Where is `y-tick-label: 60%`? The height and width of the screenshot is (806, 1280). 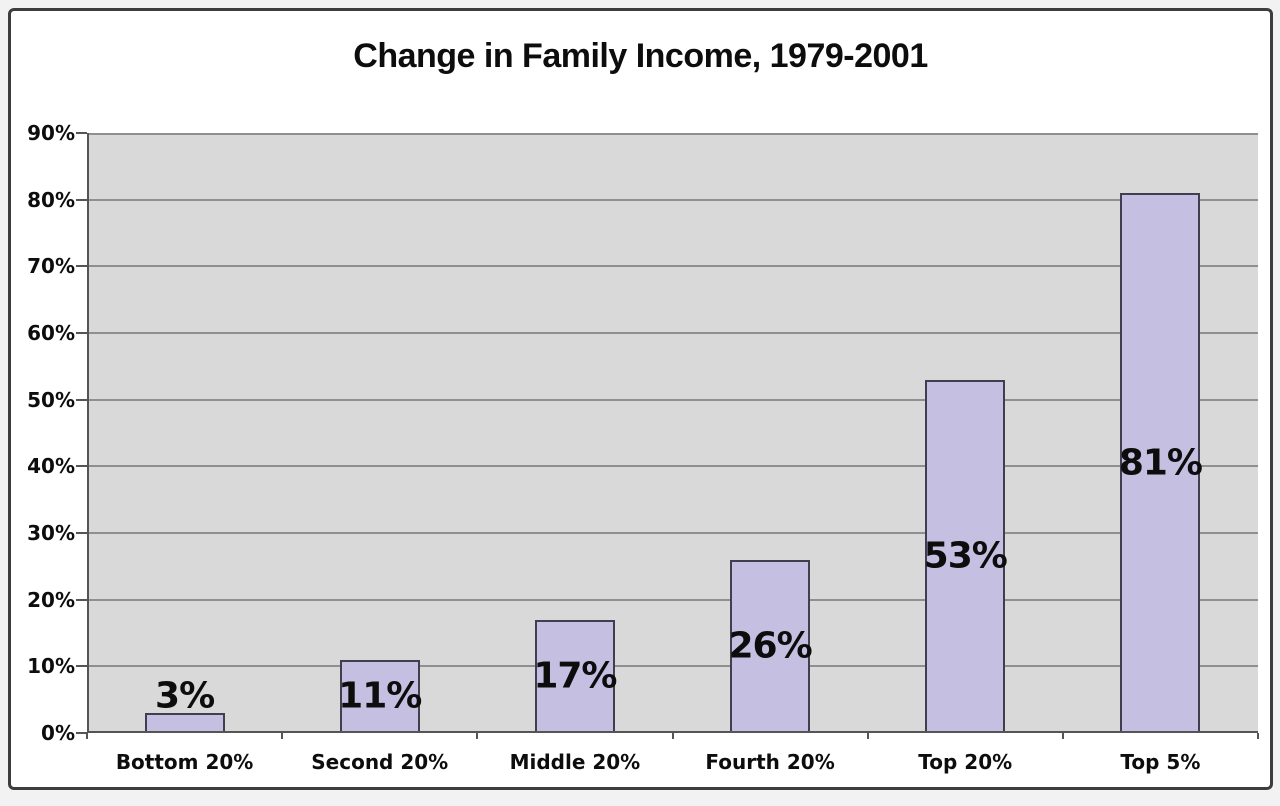
y-tick-label: 60% is located at coordinates (51, 333).